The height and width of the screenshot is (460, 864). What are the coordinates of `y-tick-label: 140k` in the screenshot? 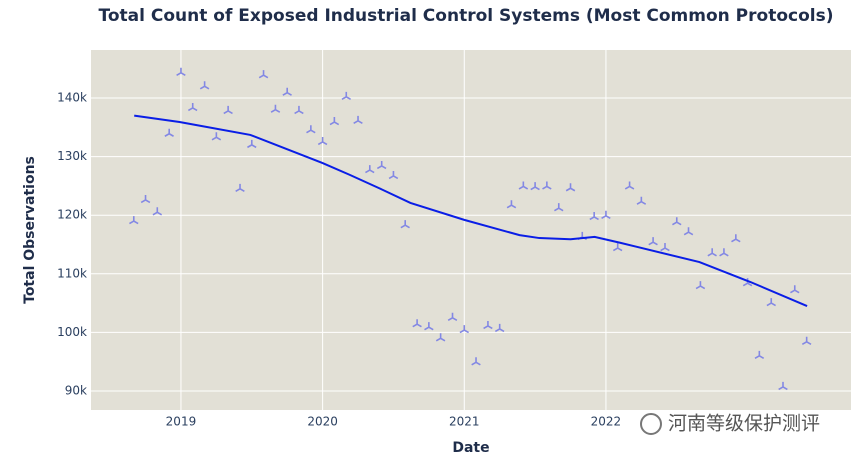 It's located at (72, 97).